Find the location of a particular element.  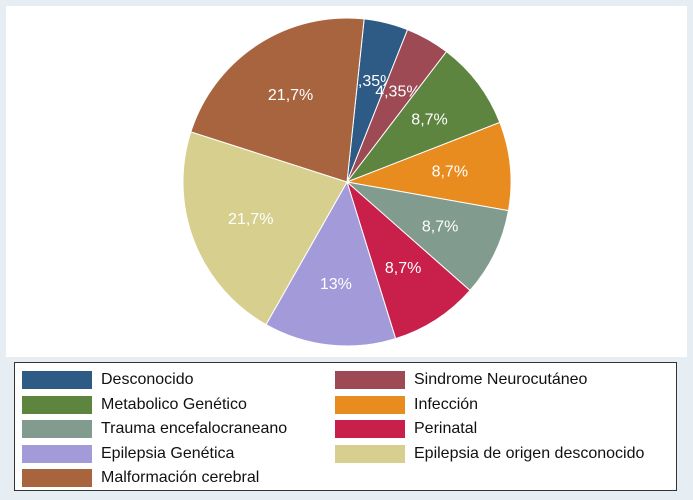

legend-item-metabolico-genetico: Metabolico Genético is located at coordinates (134, 405).